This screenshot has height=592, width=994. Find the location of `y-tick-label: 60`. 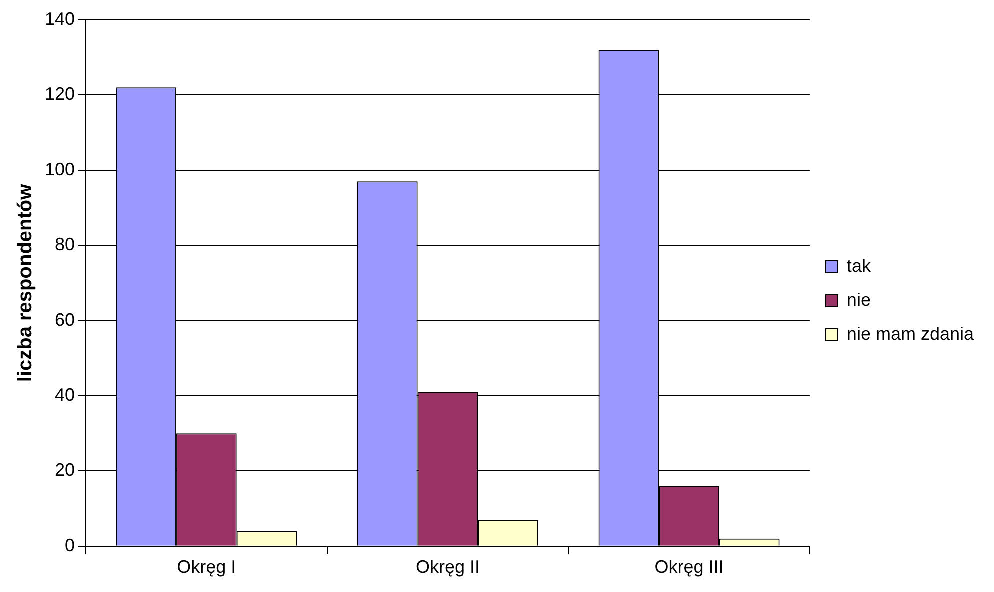

y-tick-label: 60 is located at coordinates (65, 320).